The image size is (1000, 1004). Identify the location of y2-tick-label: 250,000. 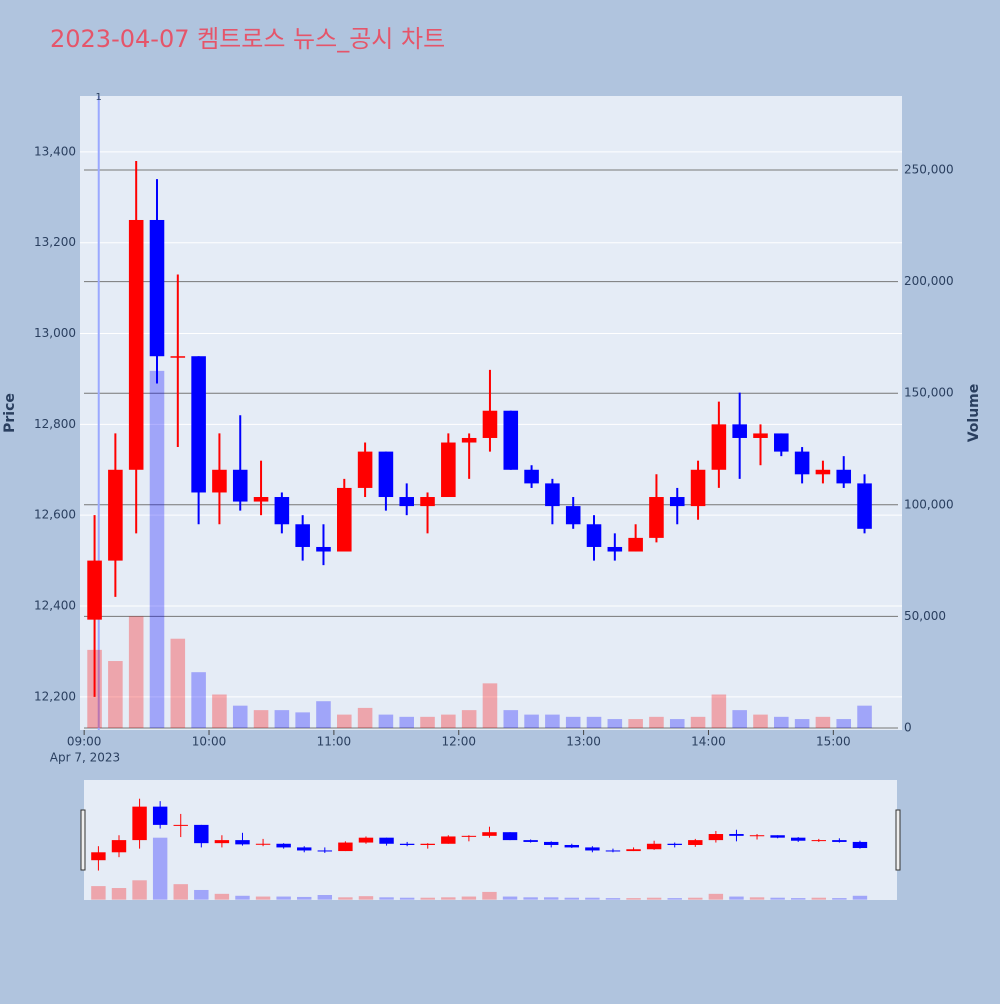
(929, 169).